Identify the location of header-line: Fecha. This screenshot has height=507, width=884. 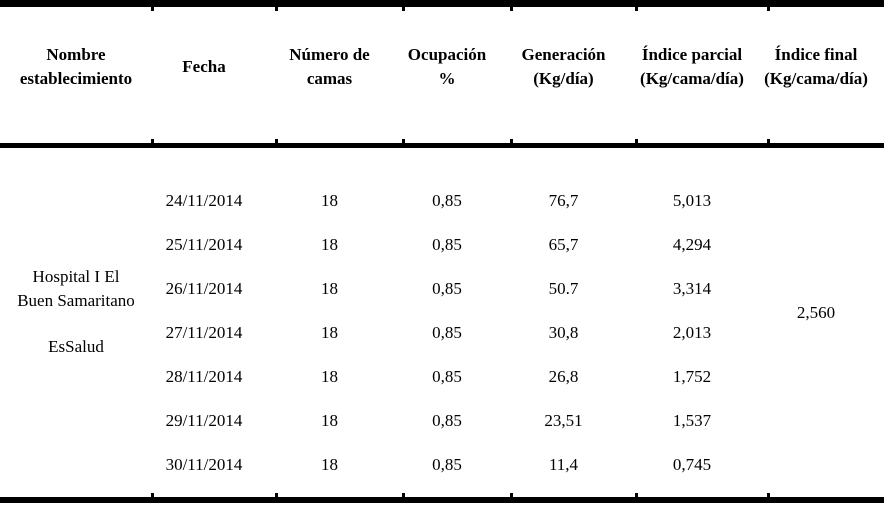
(204, 66).